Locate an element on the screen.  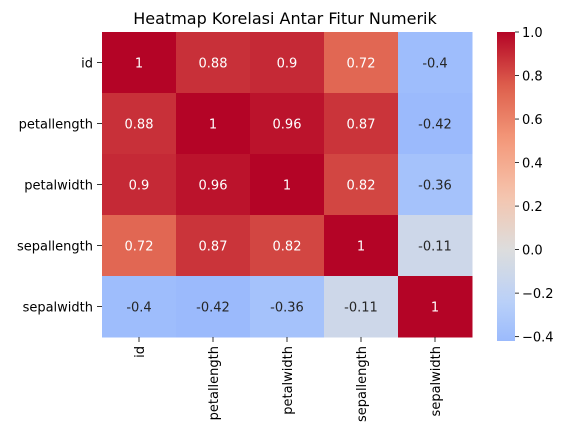
y-tick-label: petalwidth is located at coordinates (58, 186).